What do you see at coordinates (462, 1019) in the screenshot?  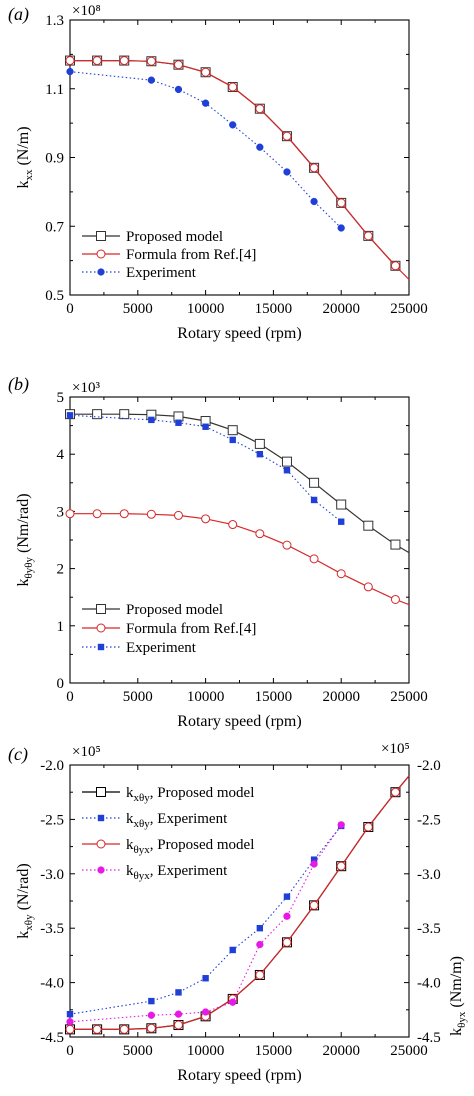 I see `y-axis-right-label-text-sub: θyx` at bounding box center [462, 1019].